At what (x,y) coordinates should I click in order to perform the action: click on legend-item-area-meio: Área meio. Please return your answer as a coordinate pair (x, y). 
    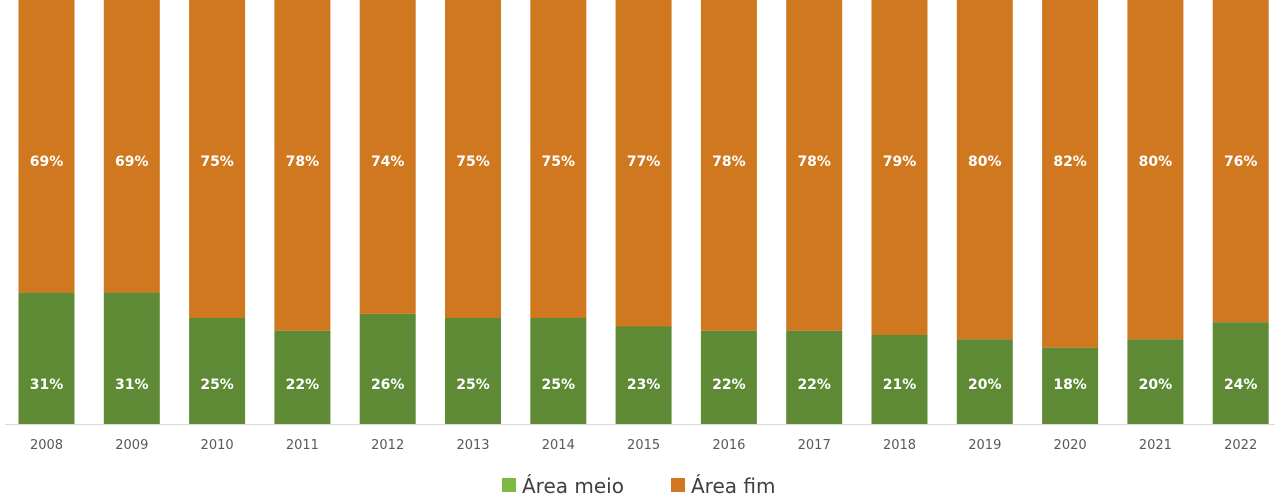
    Looking at the image, I should click on (563, 486).